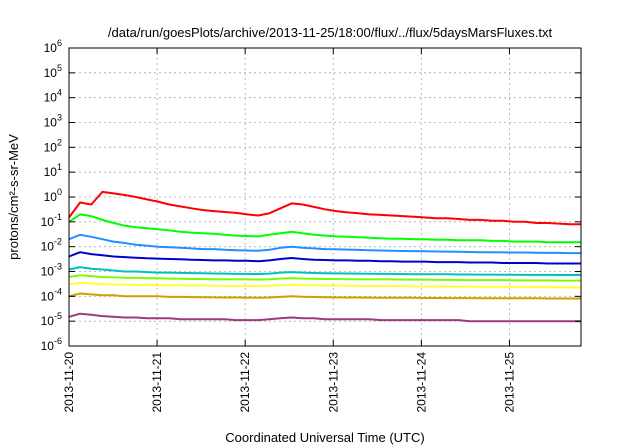 Image resolution: width=640 pixels, height=448 pixels. I want to click on y-tick-label: 10⁻⁴, so click(51, 294).